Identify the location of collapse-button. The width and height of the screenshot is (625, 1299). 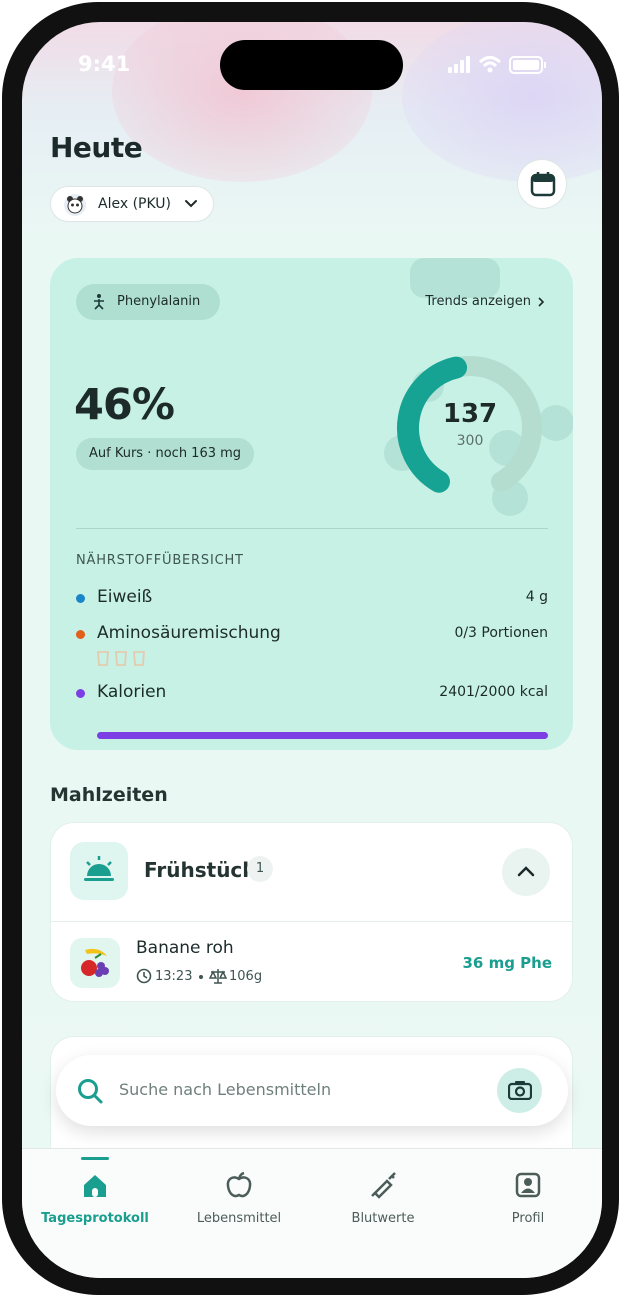
(526, 872).